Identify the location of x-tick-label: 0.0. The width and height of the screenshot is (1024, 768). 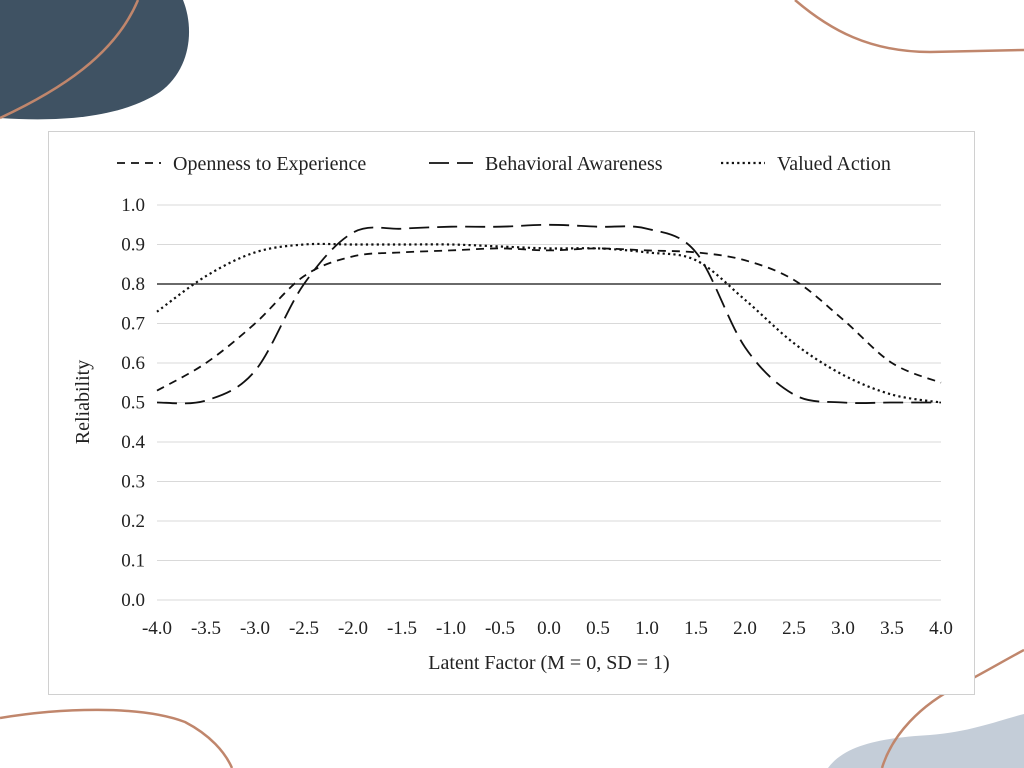
(549, 628).